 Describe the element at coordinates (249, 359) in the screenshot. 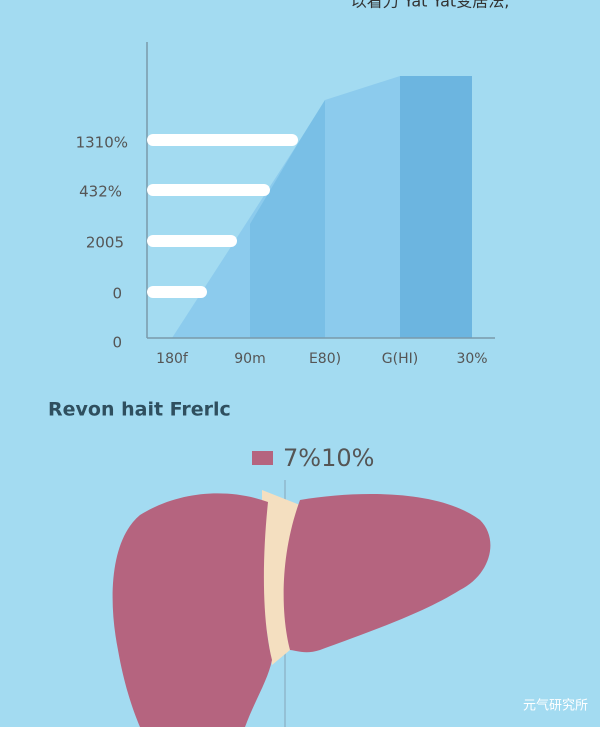

I see `x-label: 90m` at that location.